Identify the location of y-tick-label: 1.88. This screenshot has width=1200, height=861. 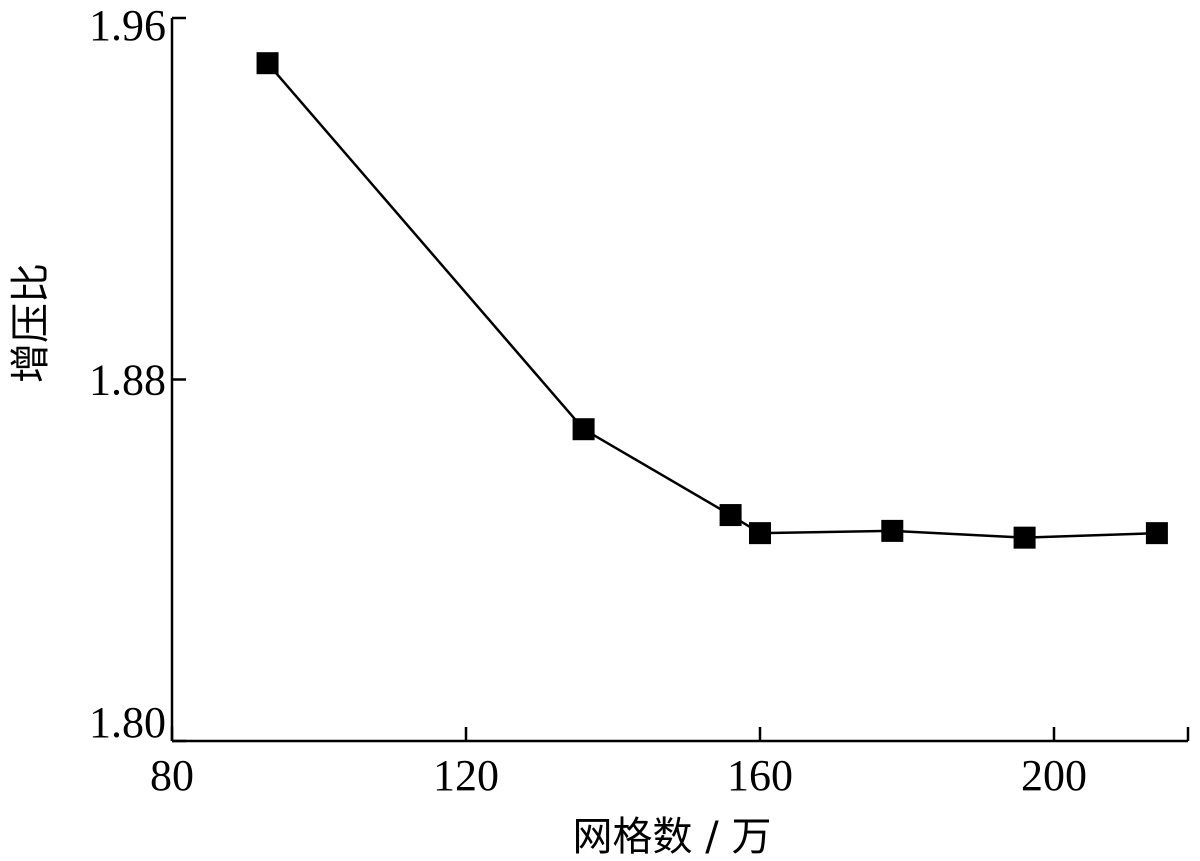
(127, 380).